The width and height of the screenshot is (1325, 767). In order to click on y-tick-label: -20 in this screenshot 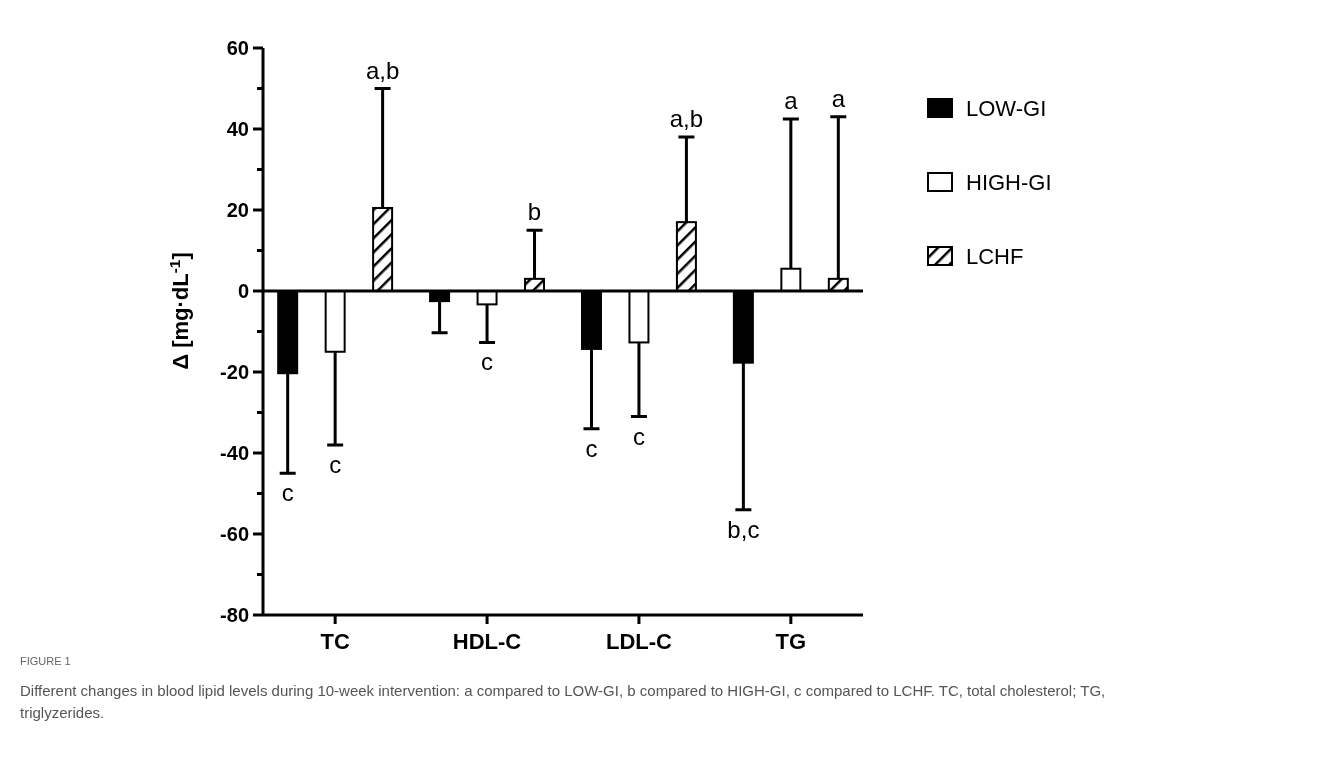, I will do `click(234, 372)`.